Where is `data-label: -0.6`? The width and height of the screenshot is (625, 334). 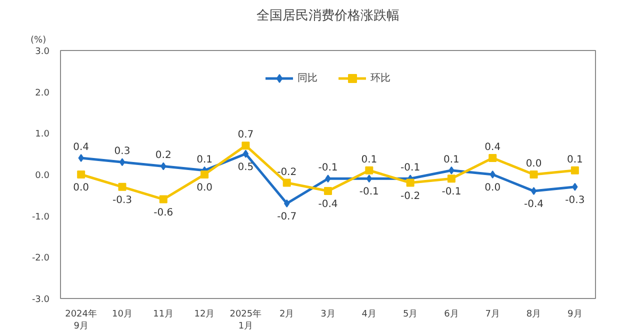 data-label: -0.6 is located at coordinates (164, 212).